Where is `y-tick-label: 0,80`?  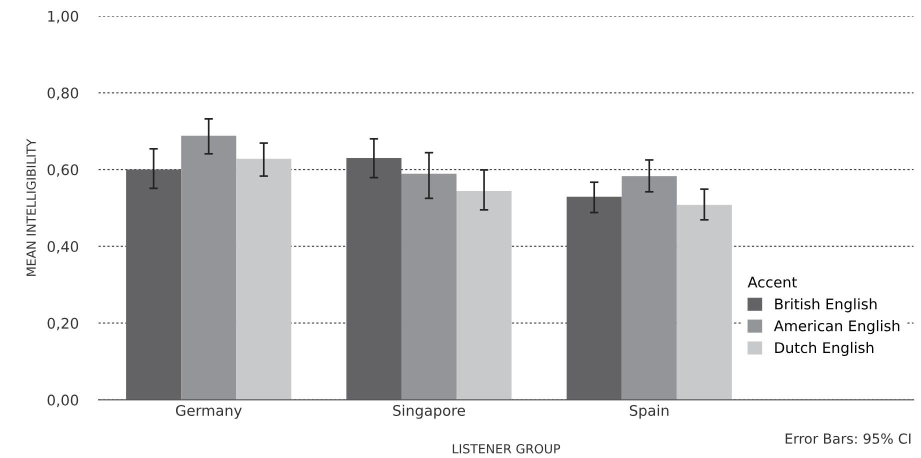 y-tick-label: 0,80 is located at coordinates (63, 94).